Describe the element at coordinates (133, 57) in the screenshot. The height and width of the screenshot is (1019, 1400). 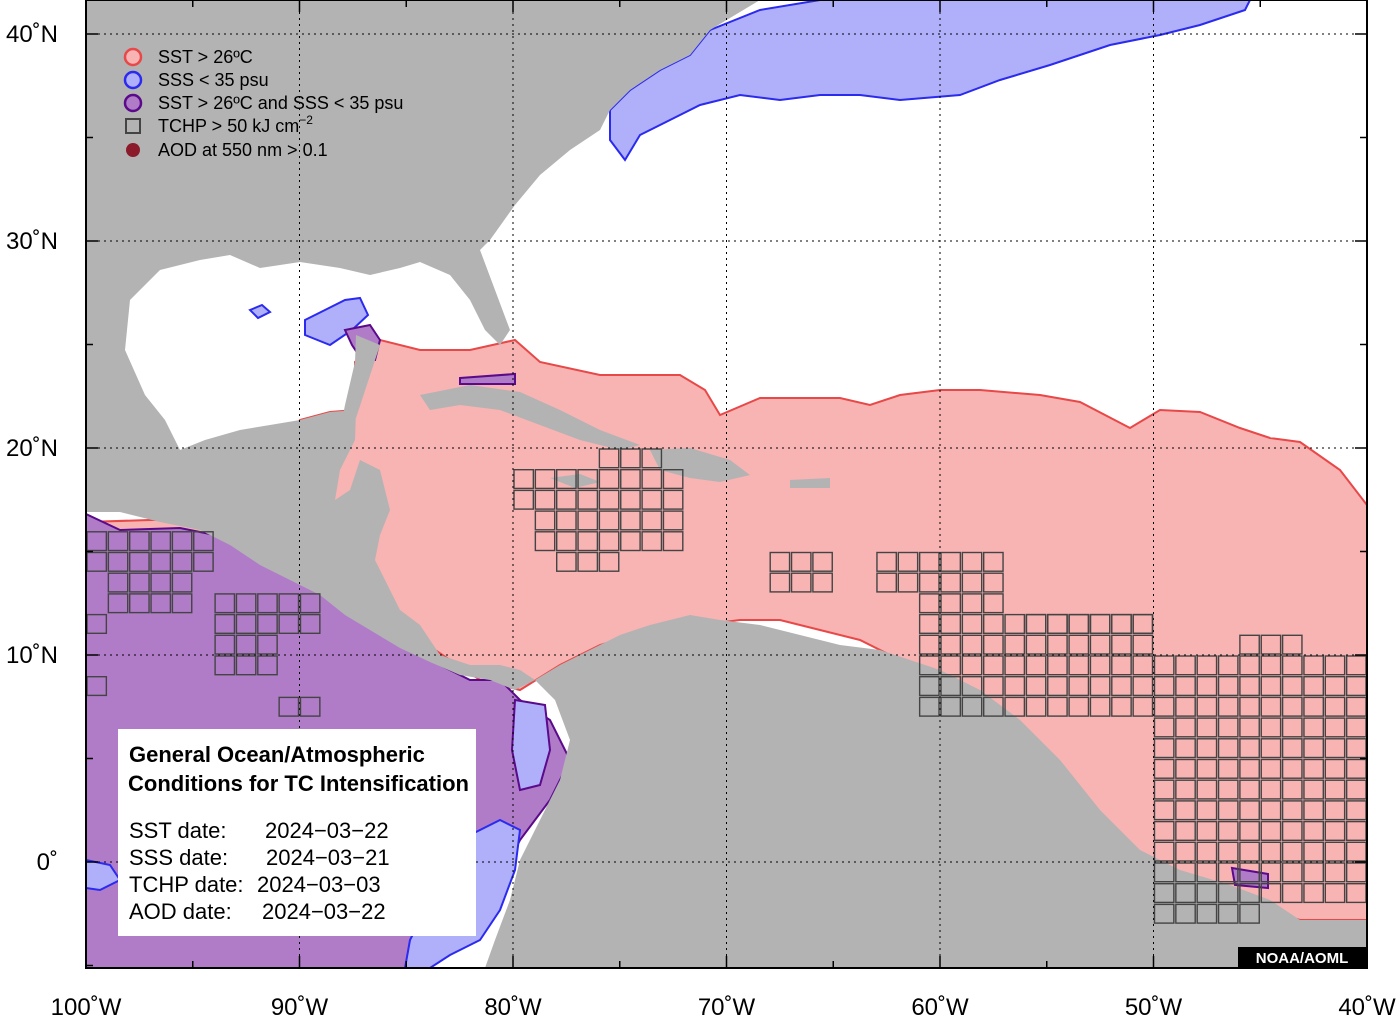
I see `legend-sst-swatch` at that location.